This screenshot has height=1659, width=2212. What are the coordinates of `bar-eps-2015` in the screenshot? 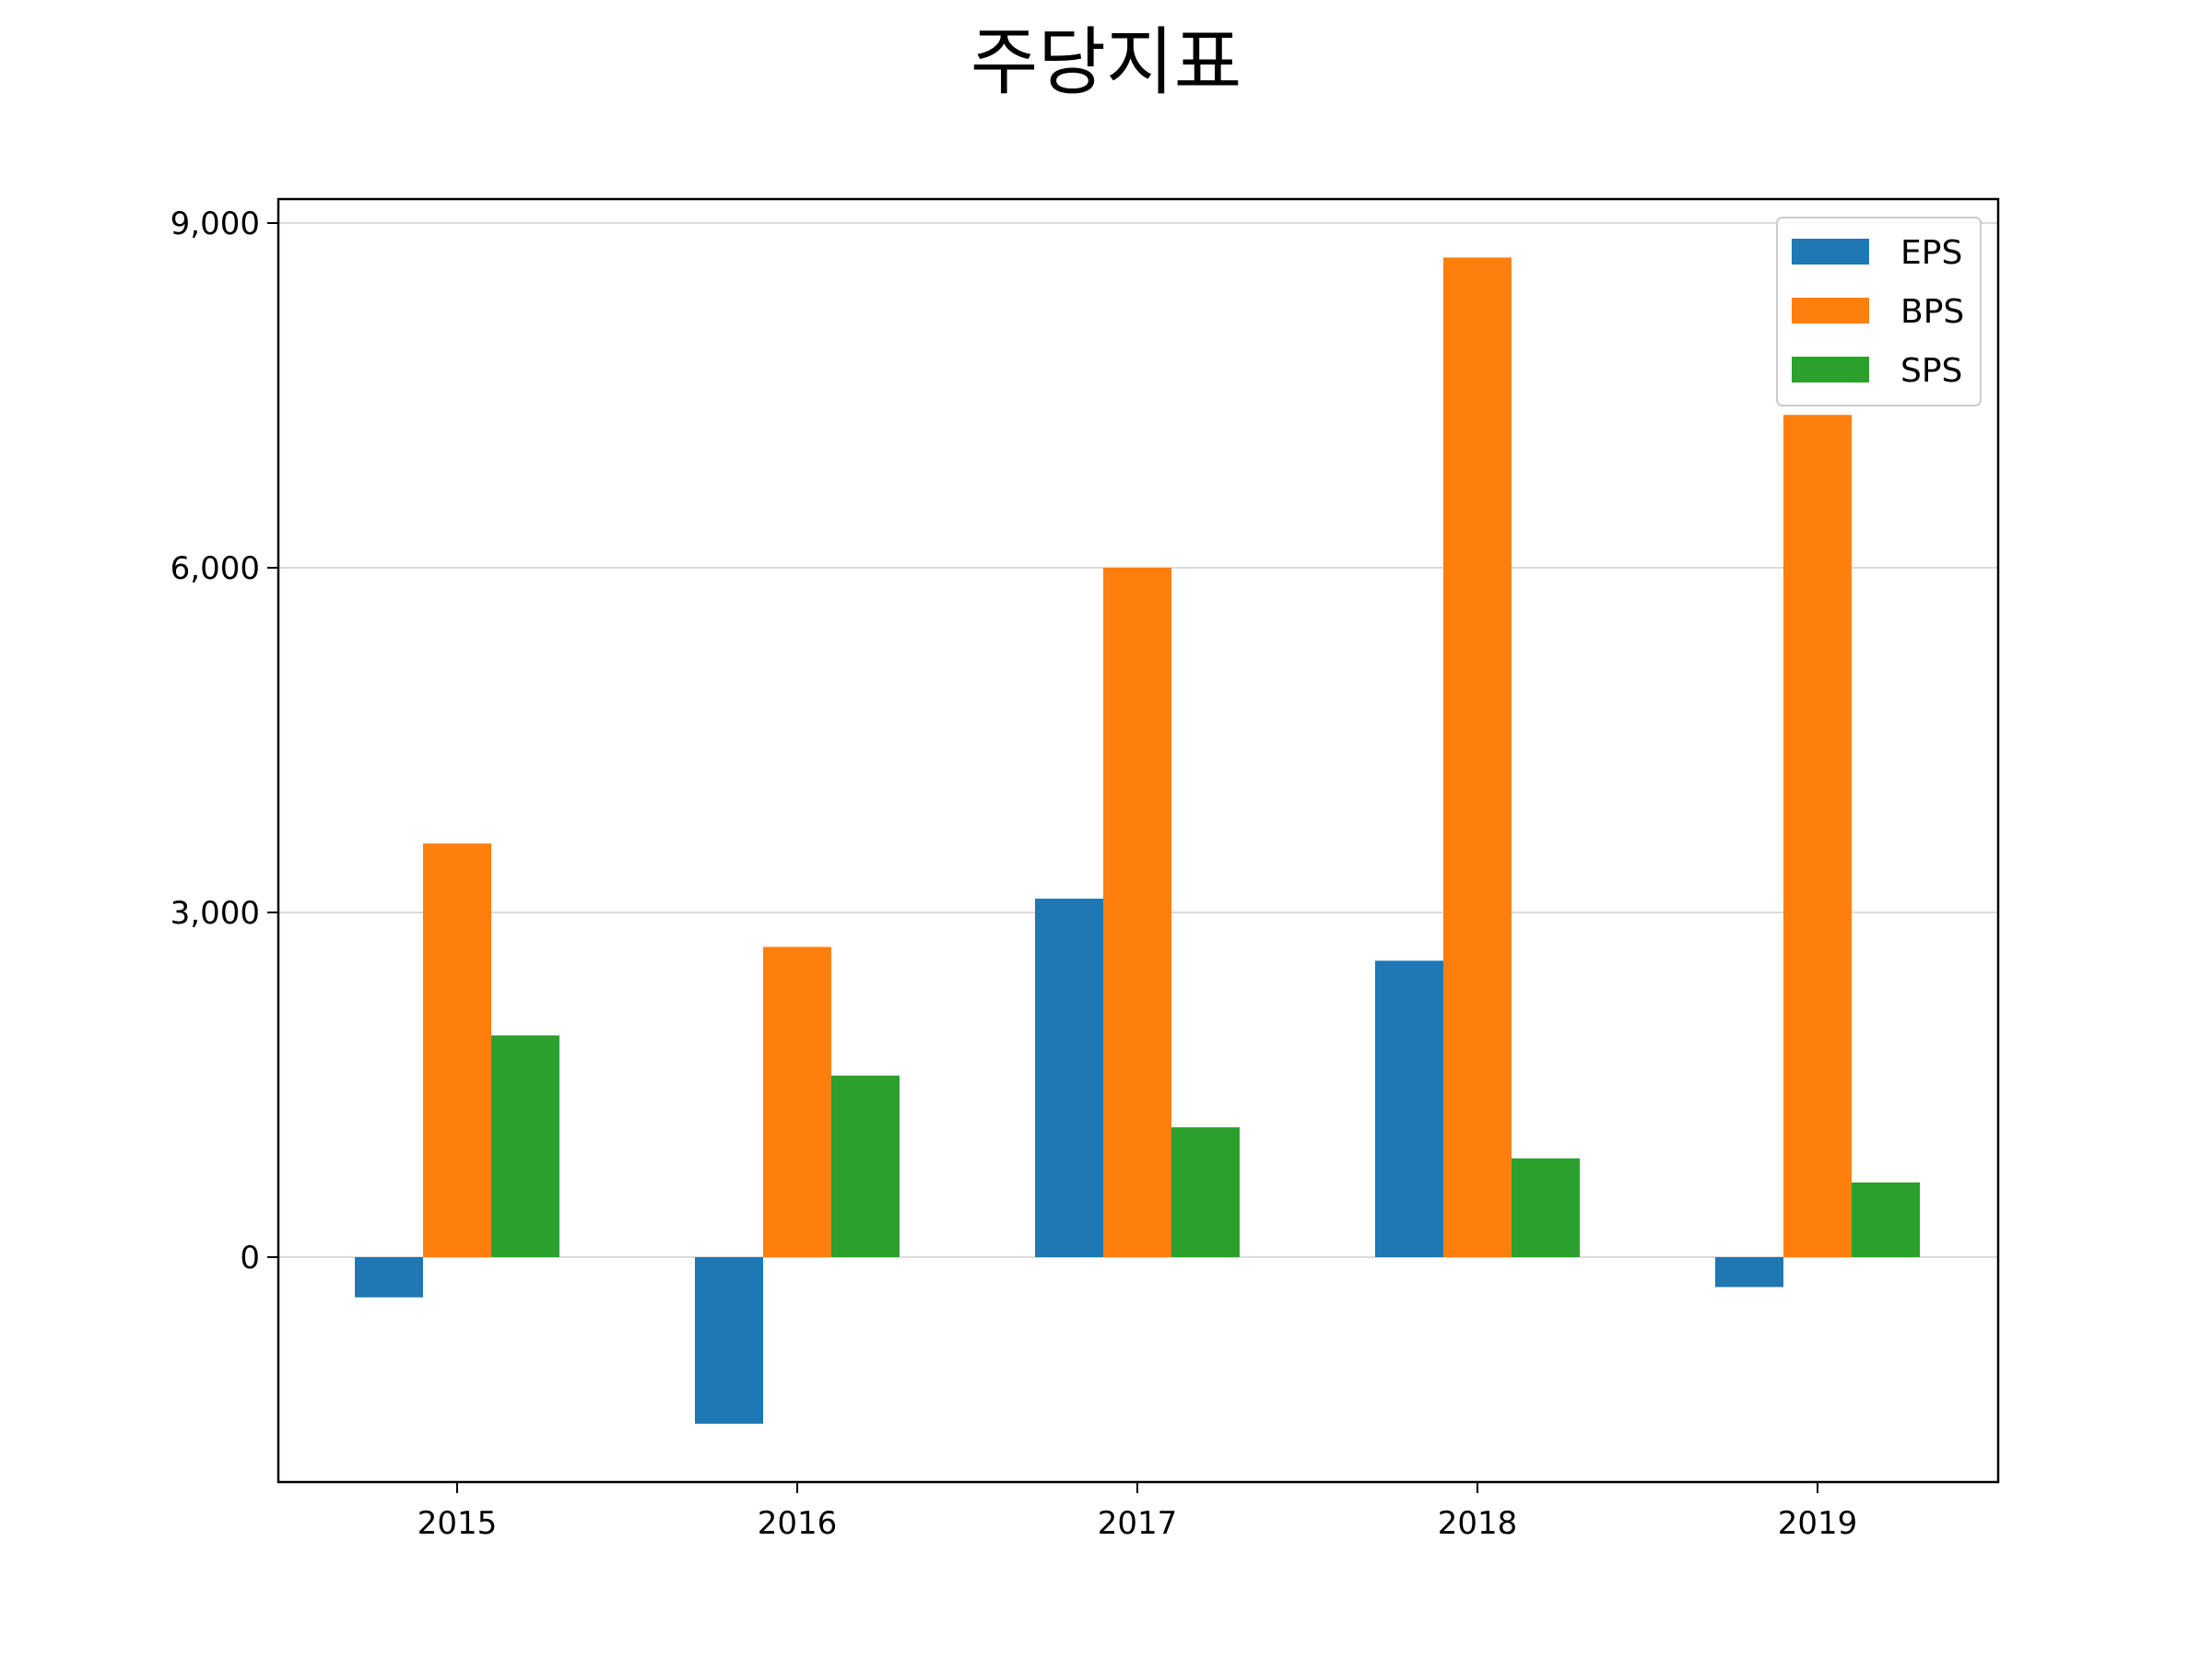 It's located at (389, 1277).